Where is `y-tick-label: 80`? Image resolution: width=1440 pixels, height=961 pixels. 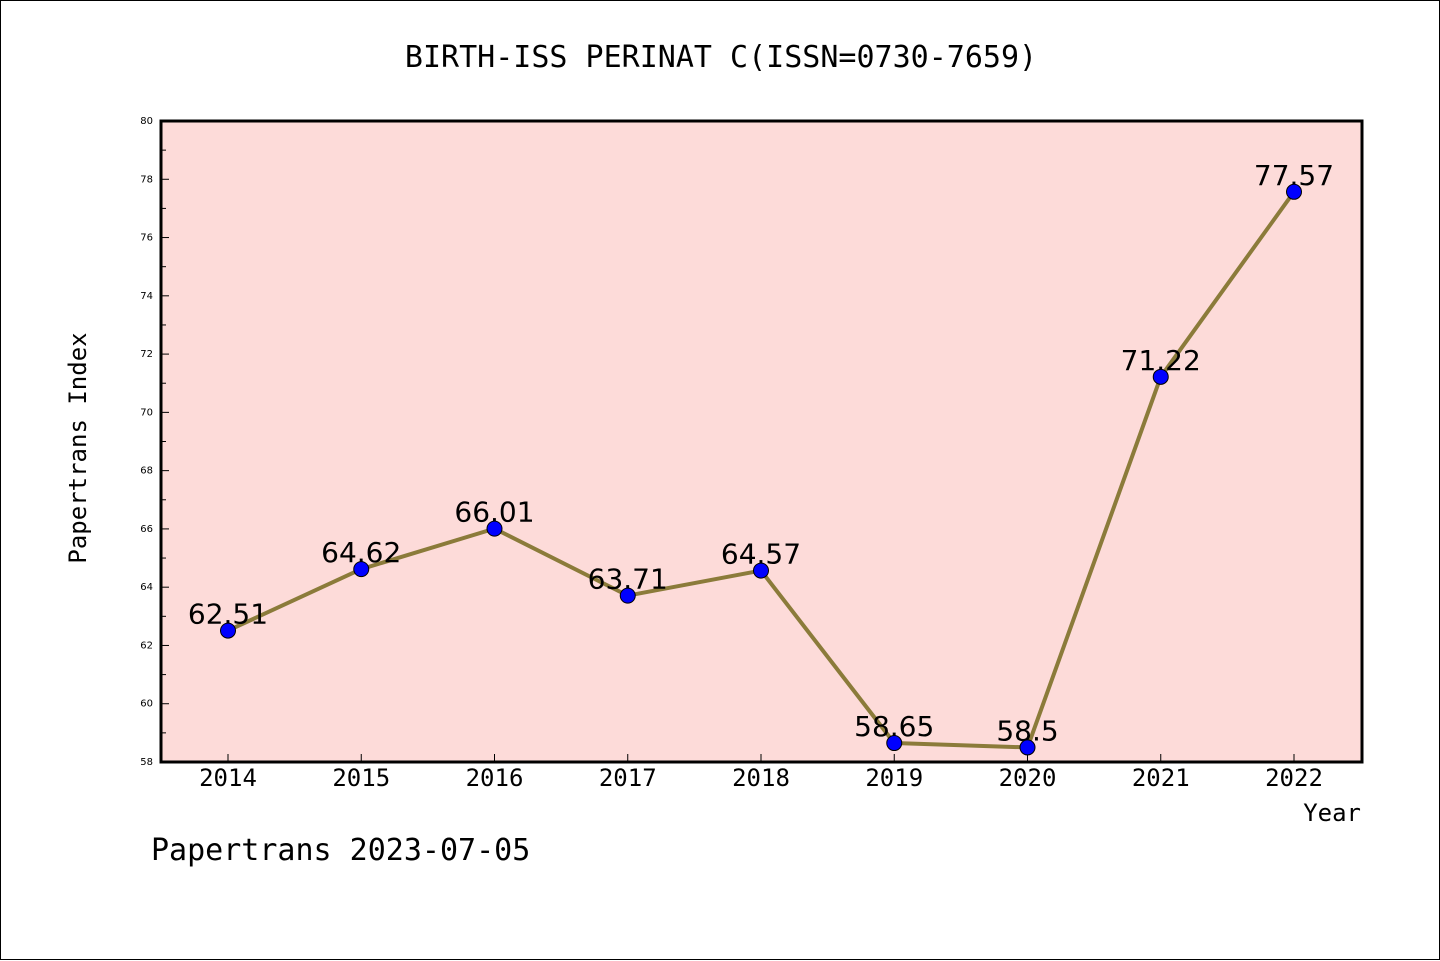
y-tick-label: 80 is located at coordinates (146, 121).